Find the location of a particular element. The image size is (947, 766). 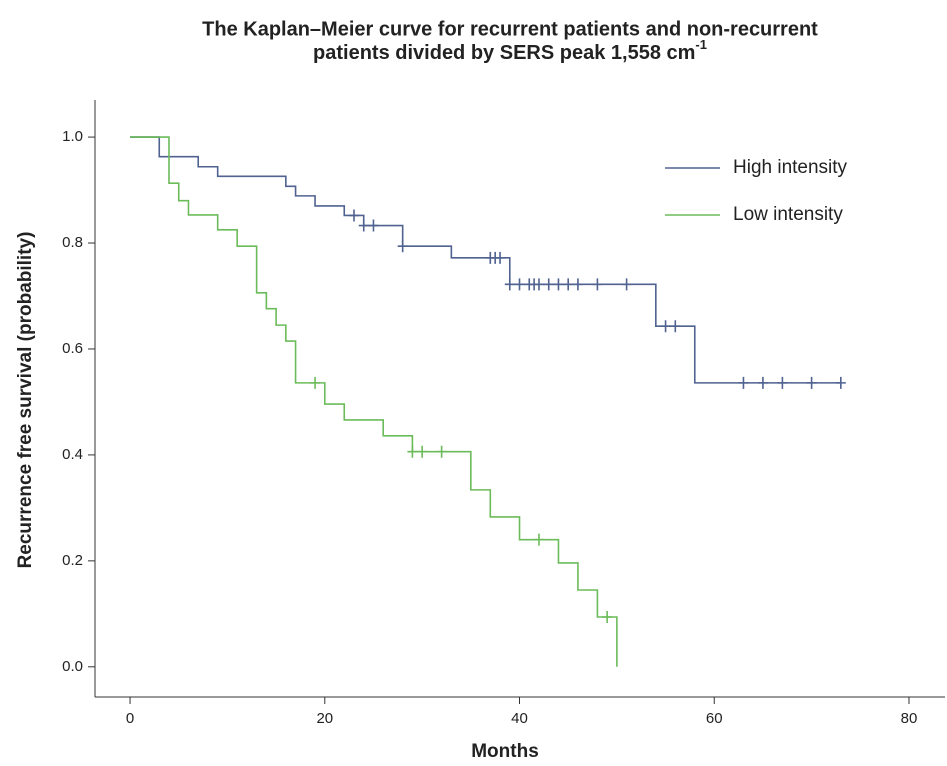

x-axis-label: Months is located at coordinates (505, 751).